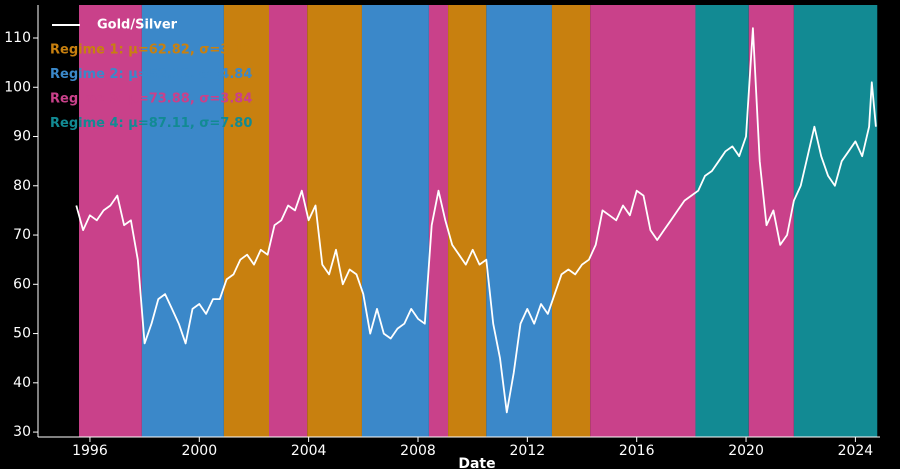 This screenshot has width=900, height=469. I want to click on x-tick-label: 2016, so click(637, 451).